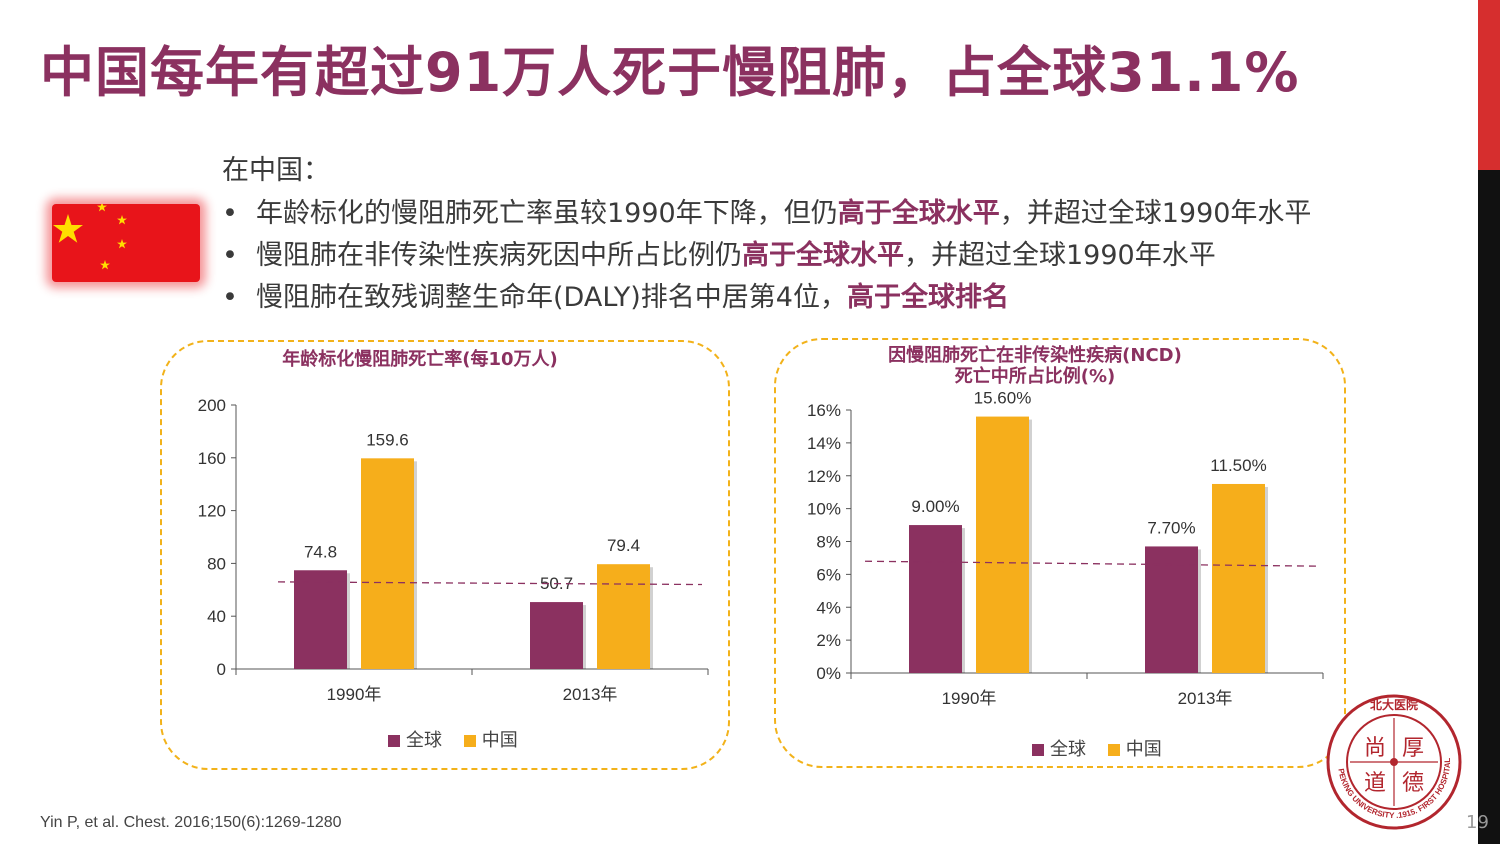 This screenshot has width=1500, height=844. Describe the element at coordinates (828, 574) in the screenshot. I see `y-tick-label: 6%` at that location.